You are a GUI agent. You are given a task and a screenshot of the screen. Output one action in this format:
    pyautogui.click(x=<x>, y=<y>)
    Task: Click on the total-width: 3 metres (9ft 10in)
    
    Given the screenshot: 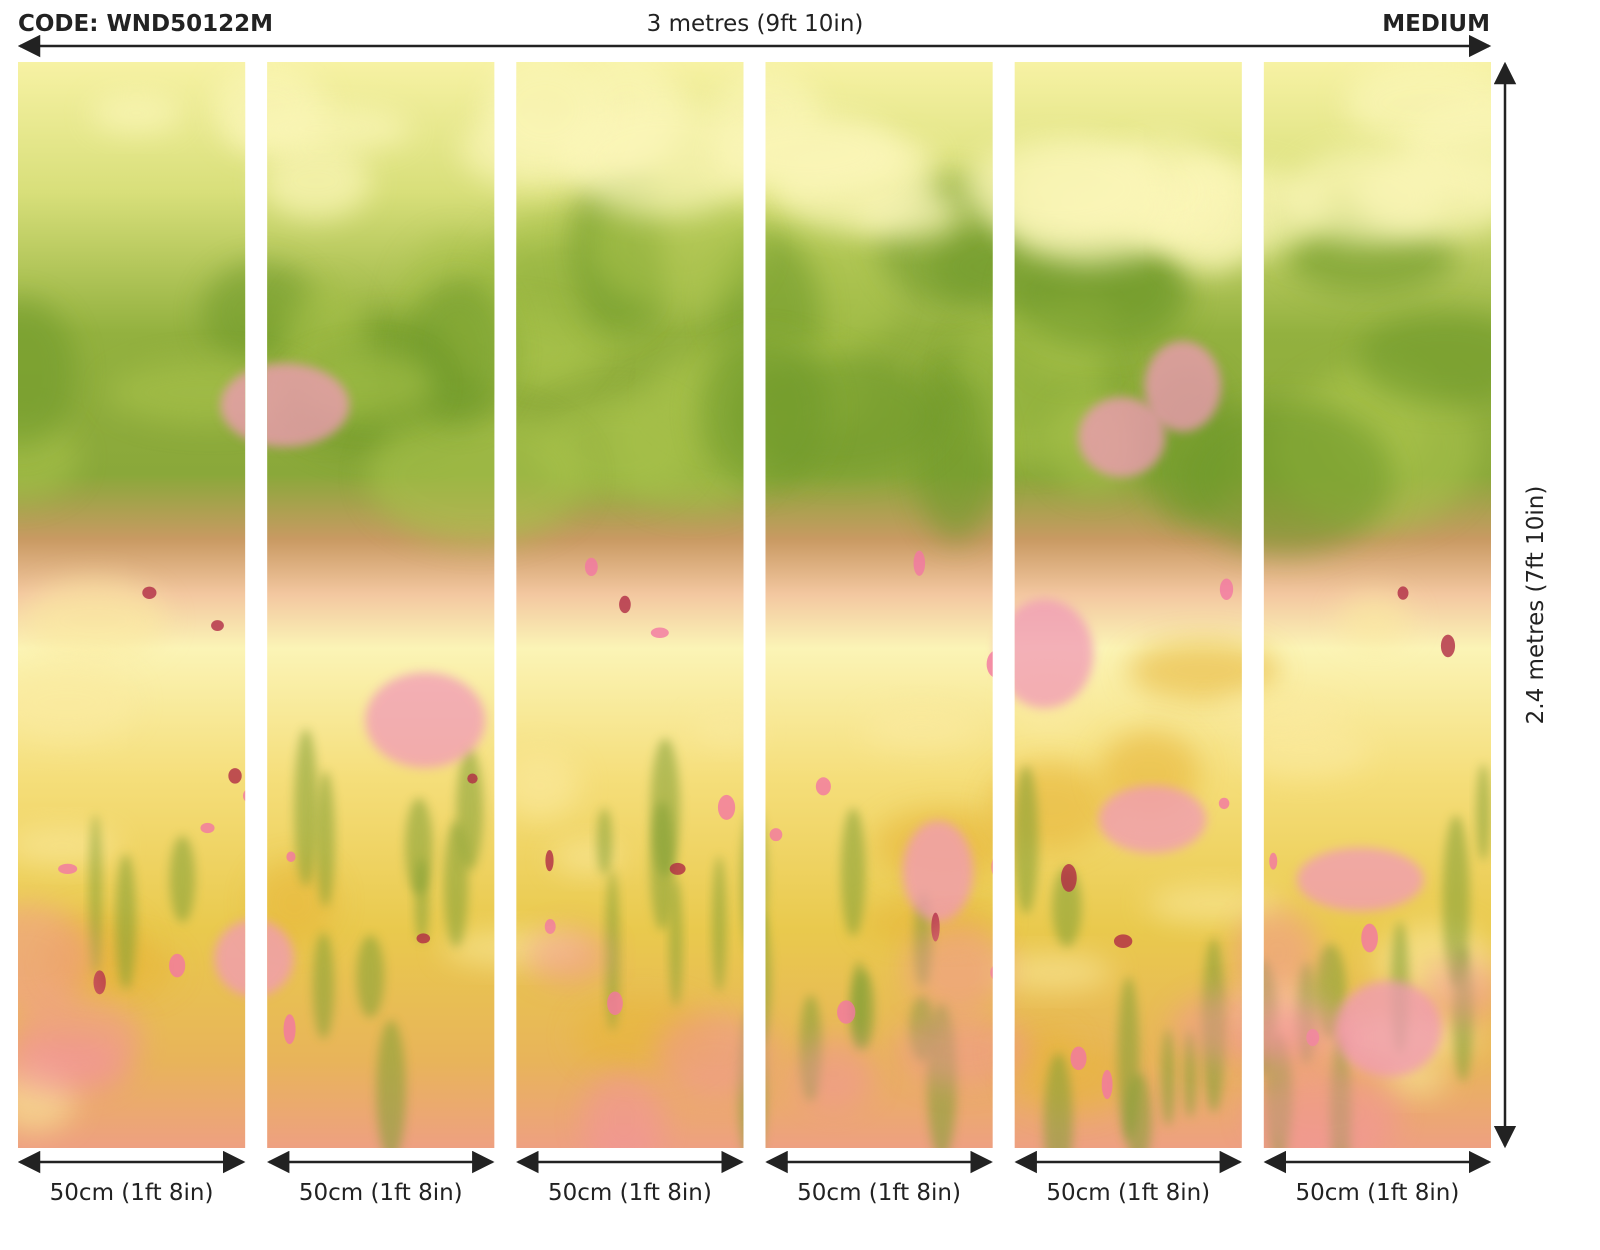 What is the action you would take?
    pyautogui.click(x=755, y=24)
    